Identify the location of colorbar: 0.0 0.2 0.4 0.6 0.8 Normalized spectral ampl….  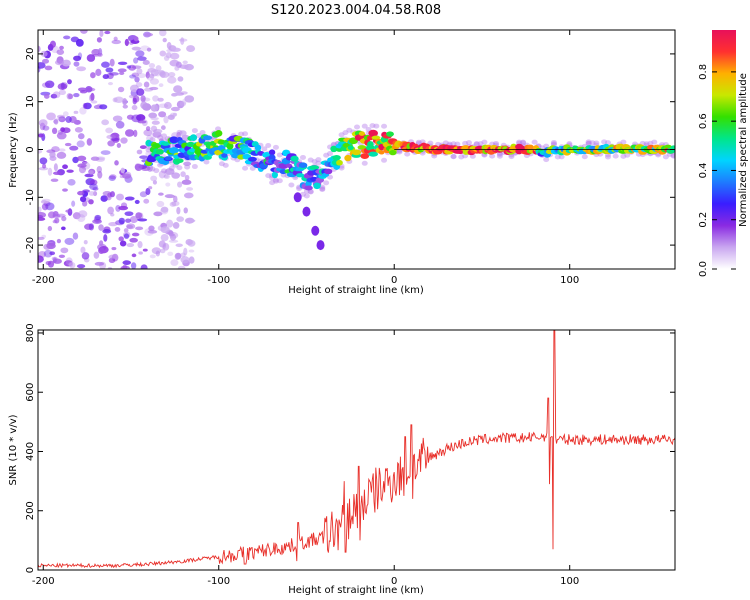
(723, 153).